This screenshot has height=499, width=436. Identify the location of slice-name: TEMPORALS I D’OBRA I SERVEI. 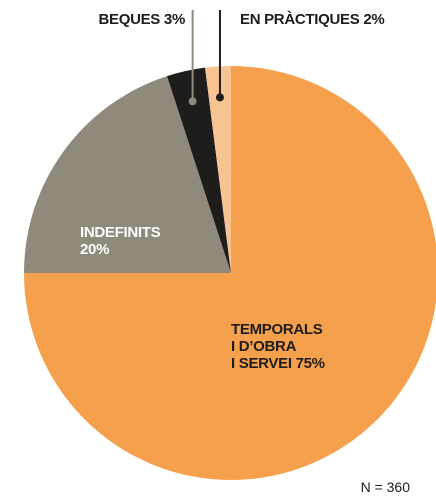
(277, 346).